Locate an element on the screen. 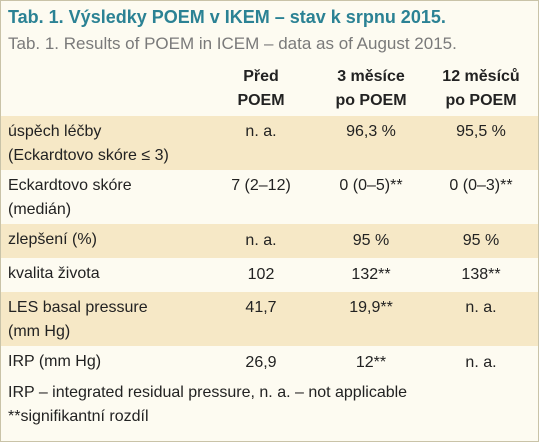 This screenshot has height=442, width=539. table-row: LES basal pressure (mm Hg) 41,7 19,9** n. a. is located at coordinates (269, 319).